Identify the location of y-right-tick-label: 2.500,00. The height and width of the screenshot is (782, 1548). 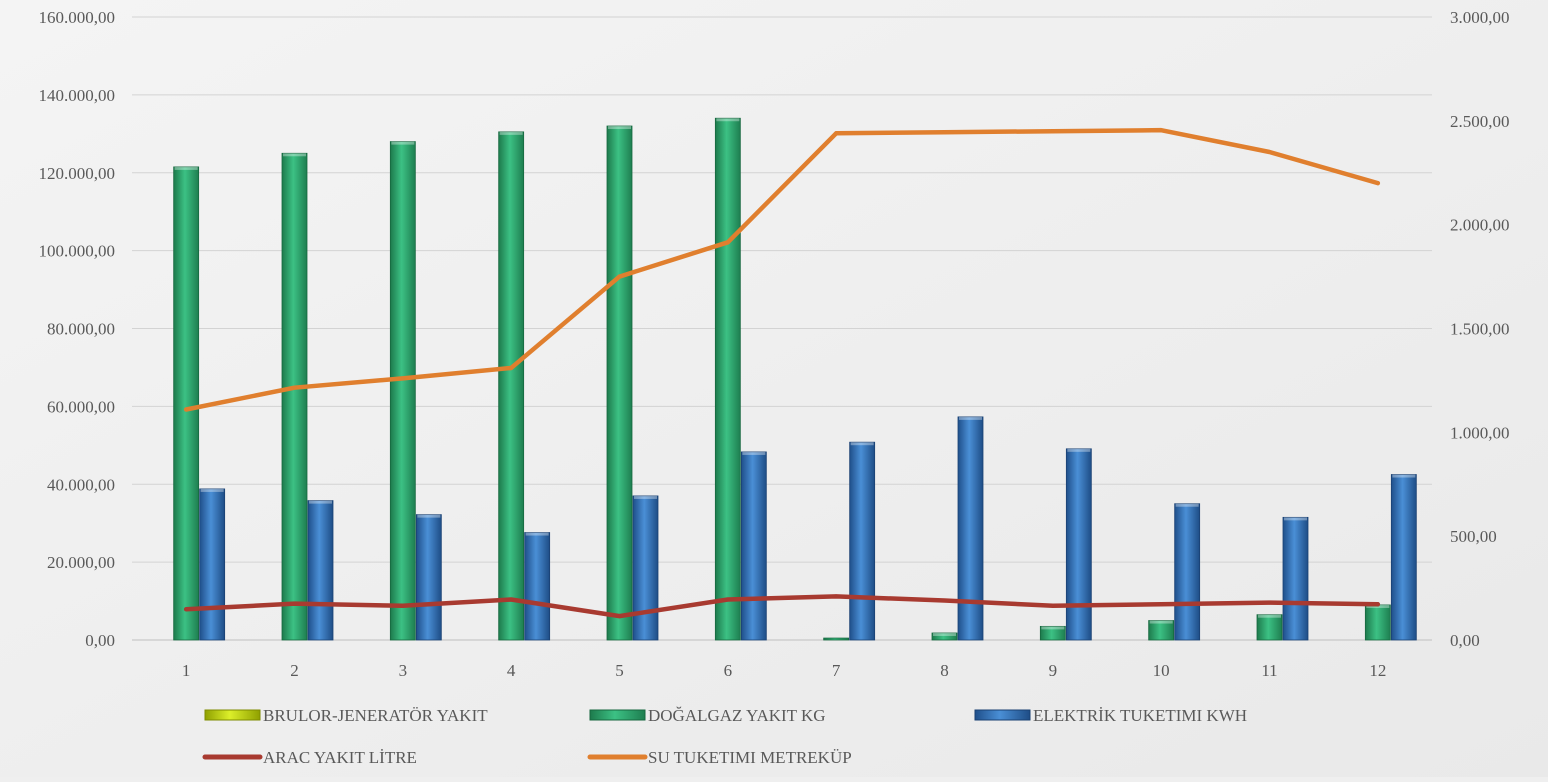
(1480, 121).